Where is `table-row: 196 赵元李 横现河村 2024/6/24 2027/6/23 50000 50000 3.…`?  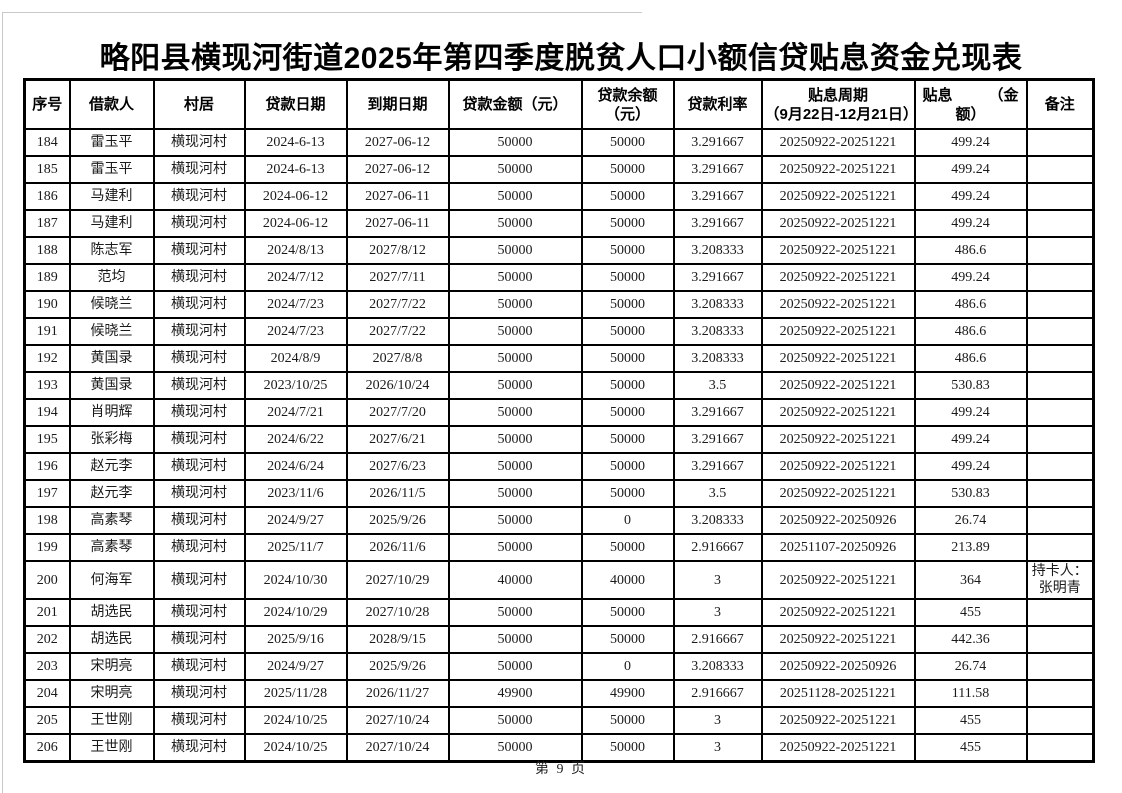 table-row: 196 赵元李 横现河村 2024/6/24 2027/6/23 50000 50000 3.… is located at coordinates (559, 466).